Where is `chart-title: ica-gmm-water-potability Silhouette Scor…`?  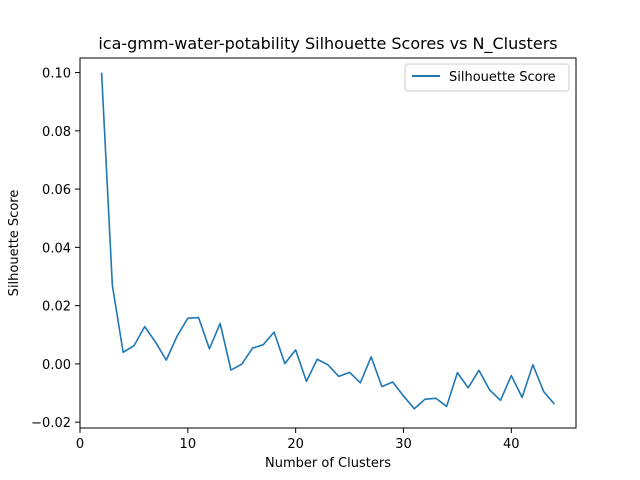
chart-title: ica-gmm-water-potability Silhouette Scor… is located at coordinates (327, 44).